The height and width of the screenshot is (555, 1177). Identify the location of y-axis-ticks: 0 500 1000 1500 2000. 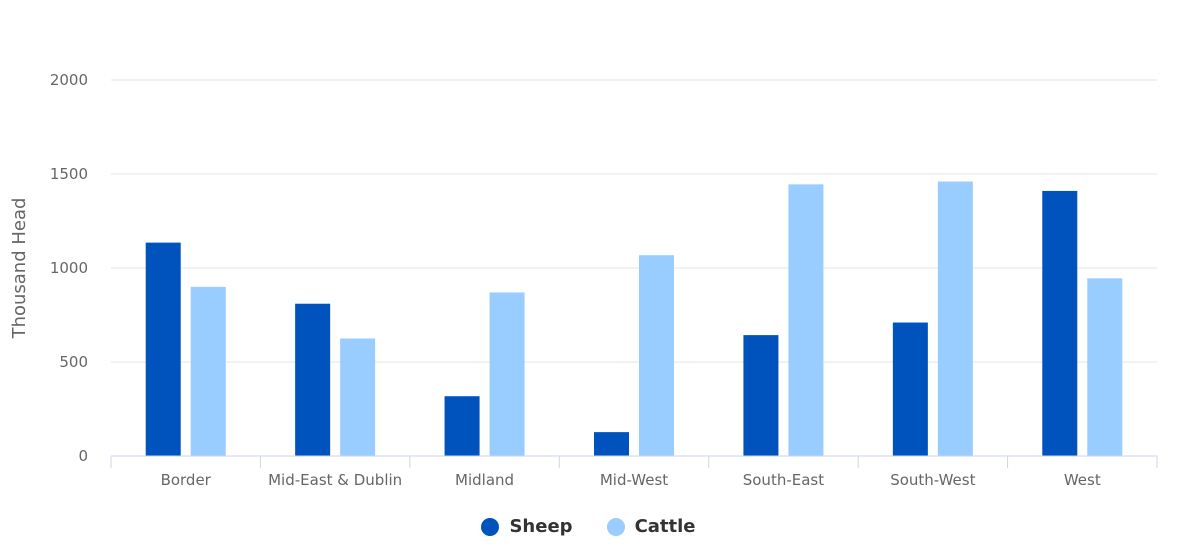
(69, 268).